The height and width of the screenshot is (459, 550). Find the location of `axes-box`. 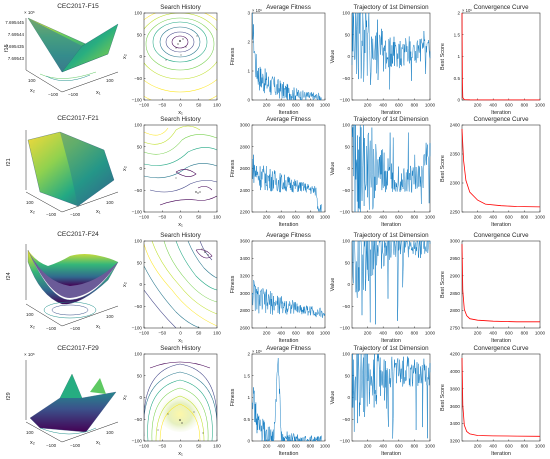

axes-box is located at coordinates (288, 284).